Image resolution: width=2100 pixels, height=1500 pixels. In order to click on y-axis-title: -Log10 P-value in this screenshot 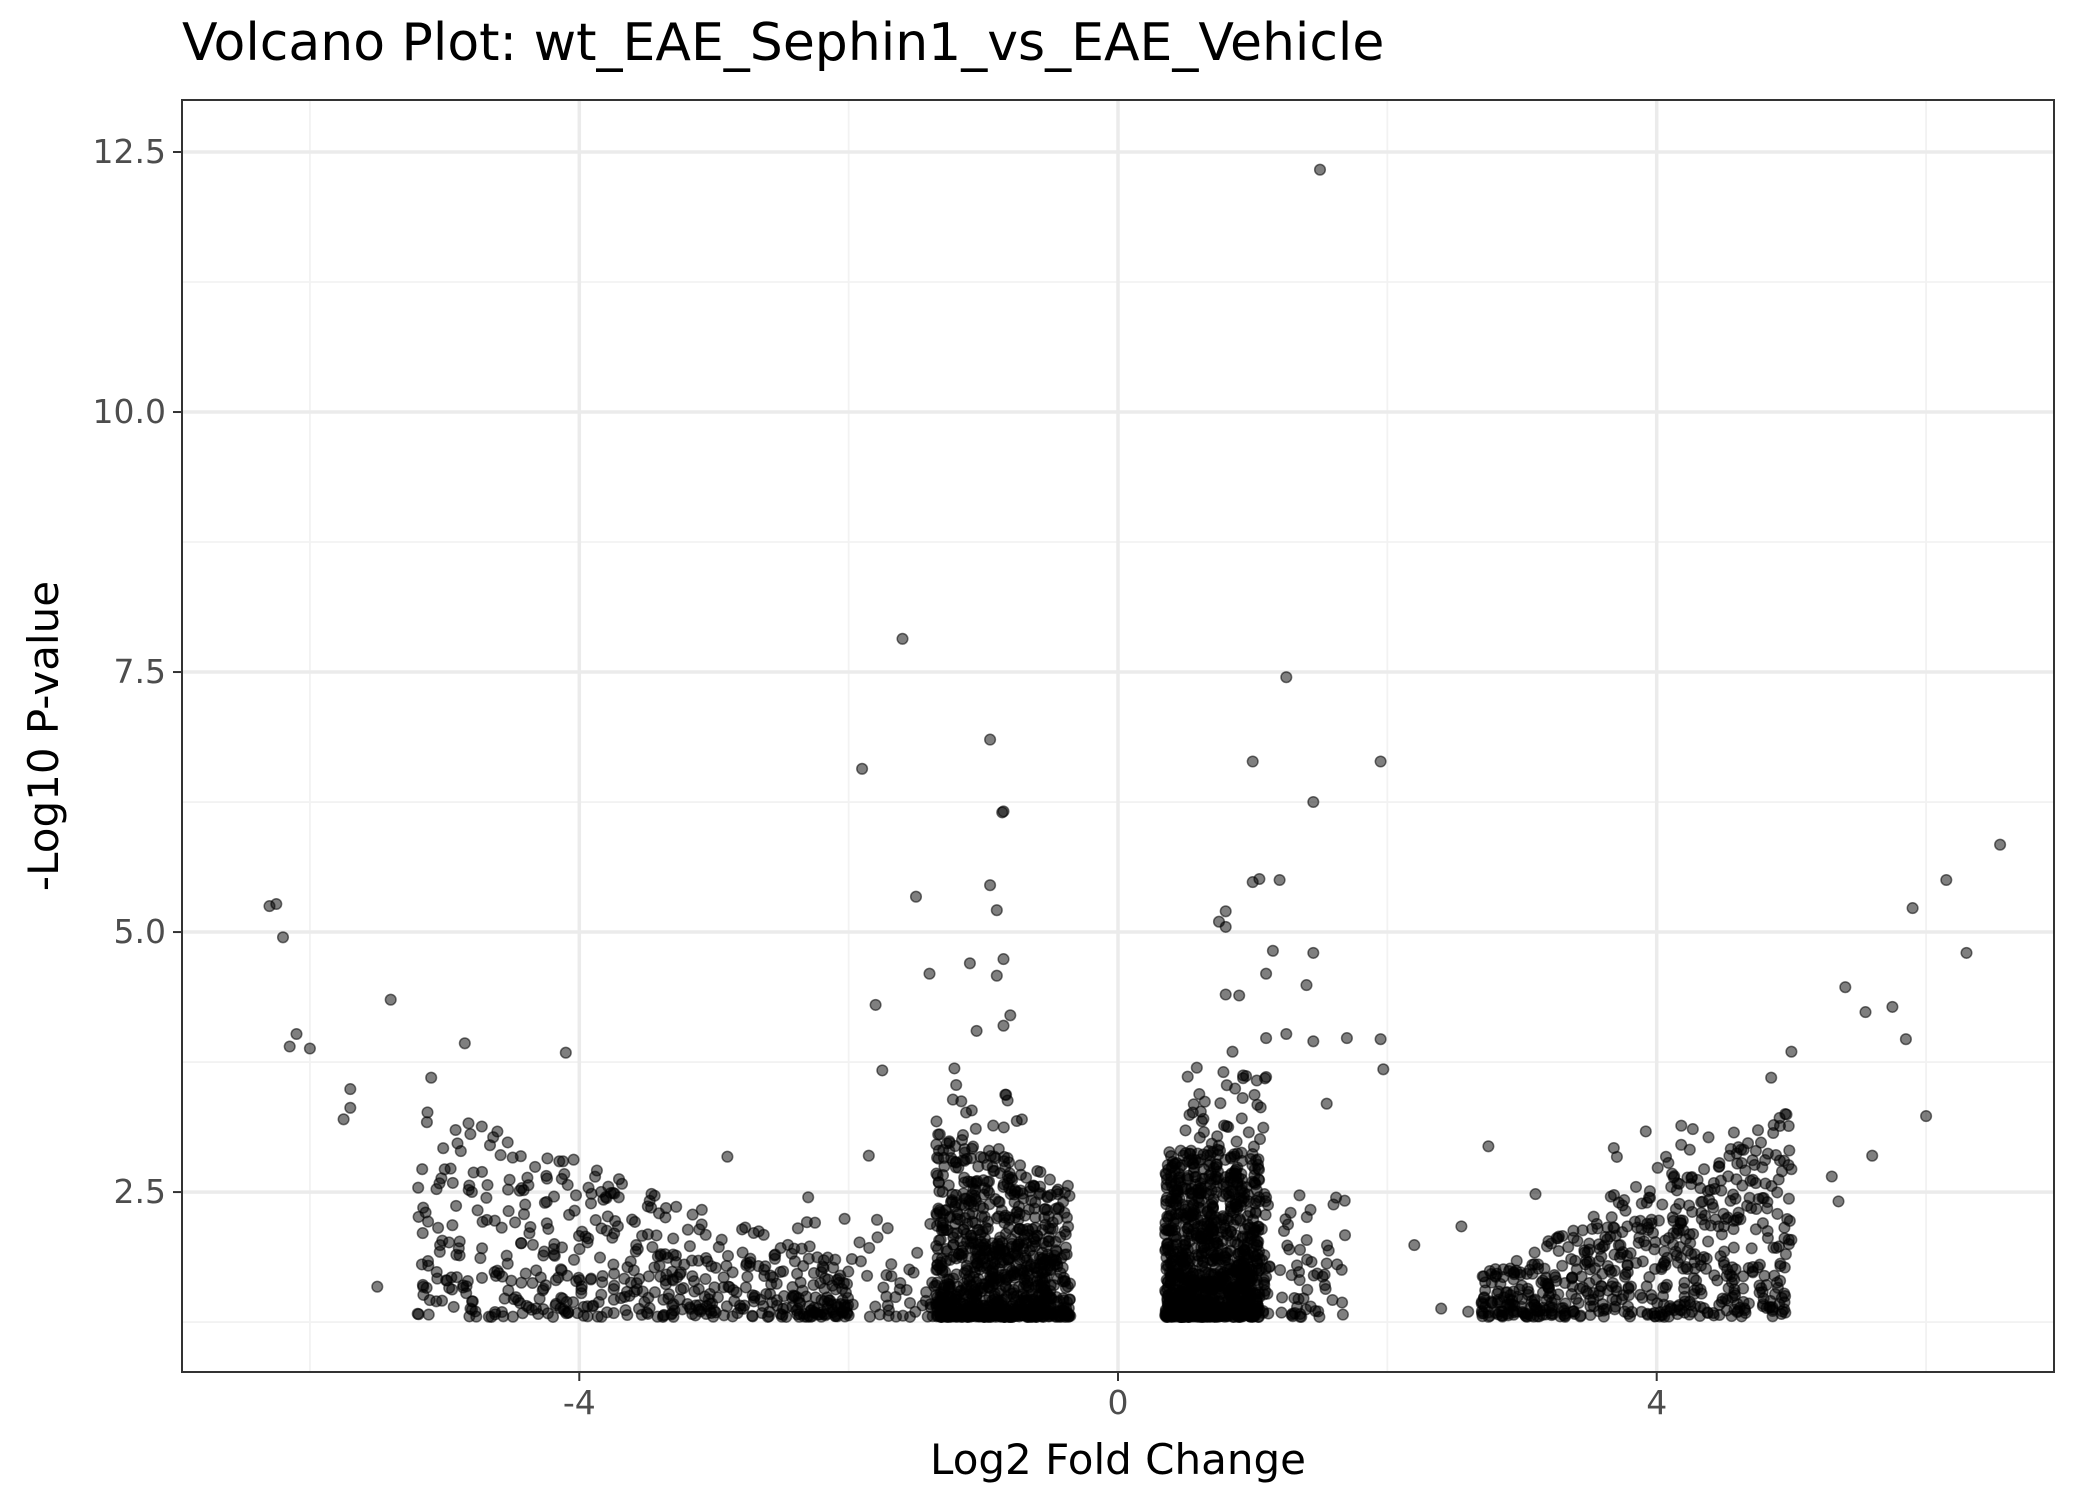, I will do `click(43, 736)`.